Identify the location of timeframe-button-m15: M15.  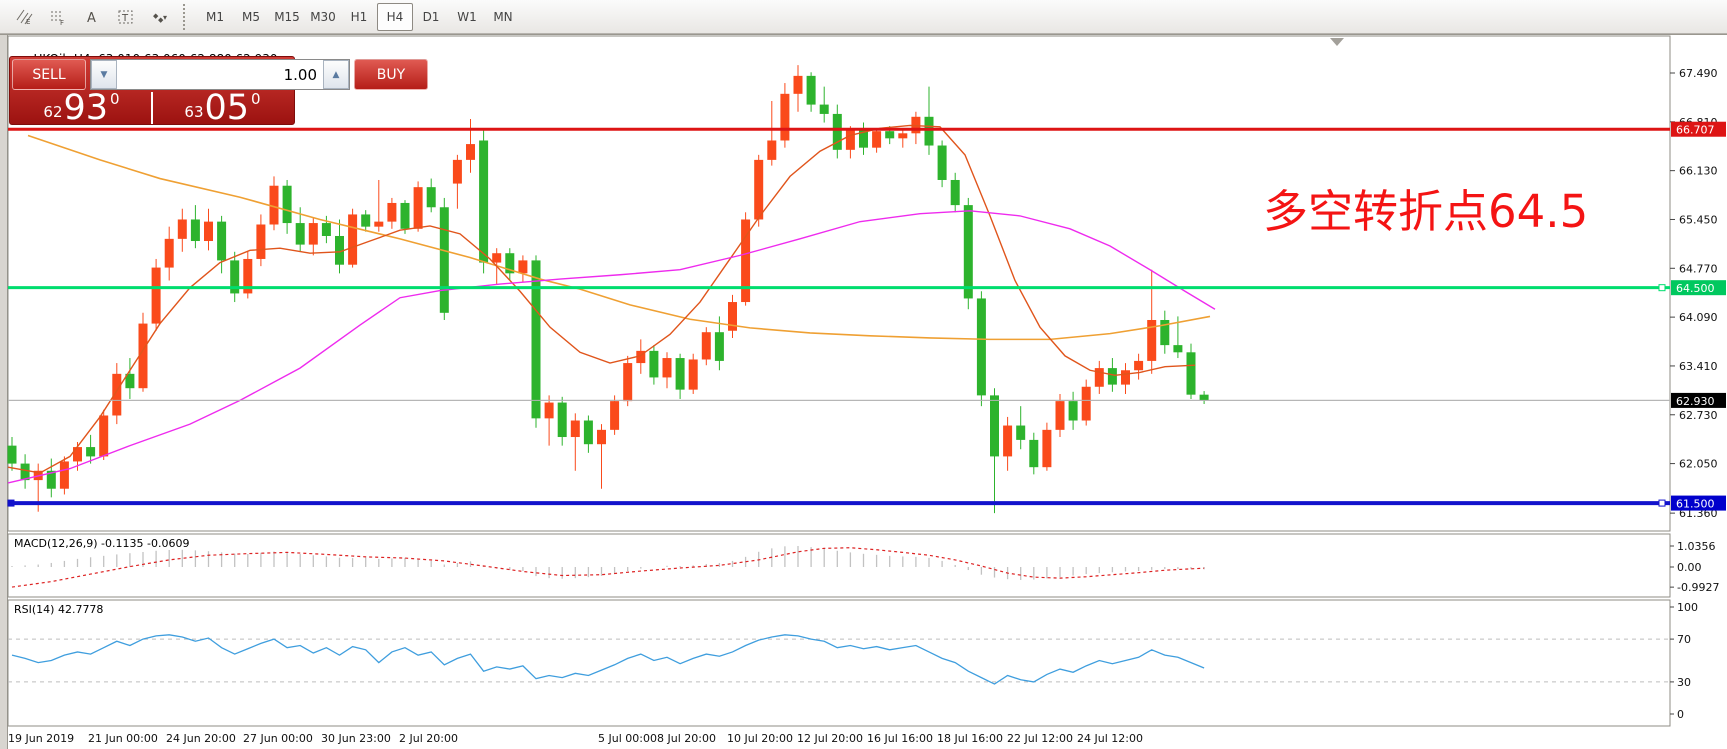
(287, 16).